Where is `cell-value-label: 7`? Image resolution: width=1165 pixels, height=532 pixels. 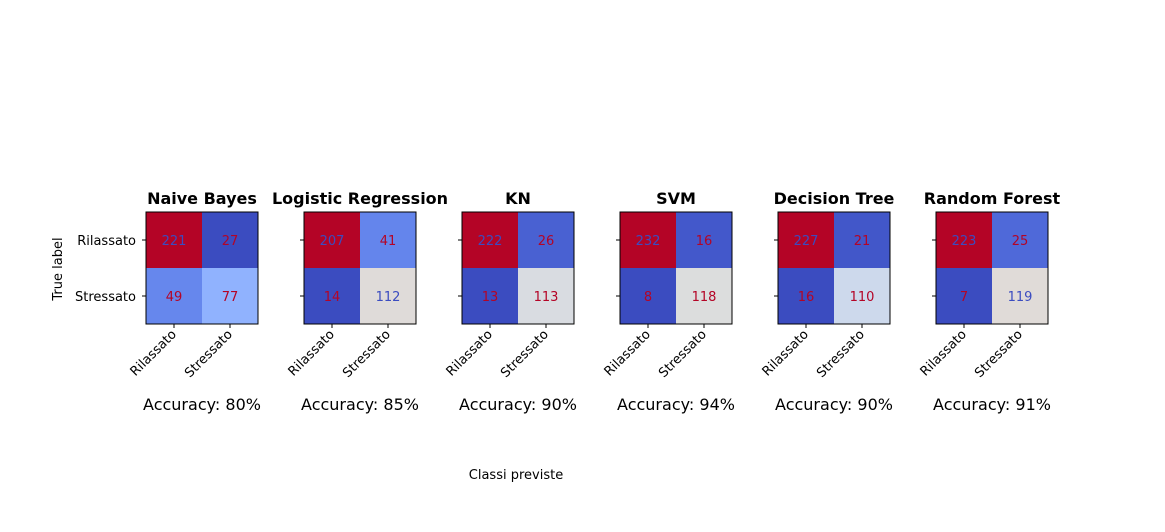
cell-value-label: 7 is located at coordinates (964, 297).